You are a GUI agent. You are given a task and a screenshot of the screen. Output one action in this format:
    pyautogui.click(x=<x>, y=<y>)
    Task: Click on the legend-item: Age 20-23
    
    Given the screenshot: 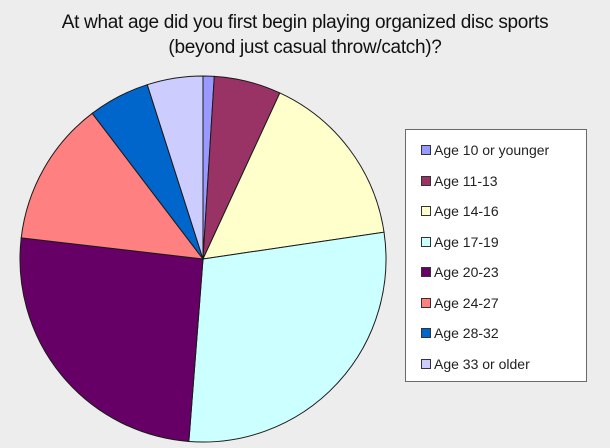 What is the action you would take?
    pyautogui.click(x=460, y=272)
    